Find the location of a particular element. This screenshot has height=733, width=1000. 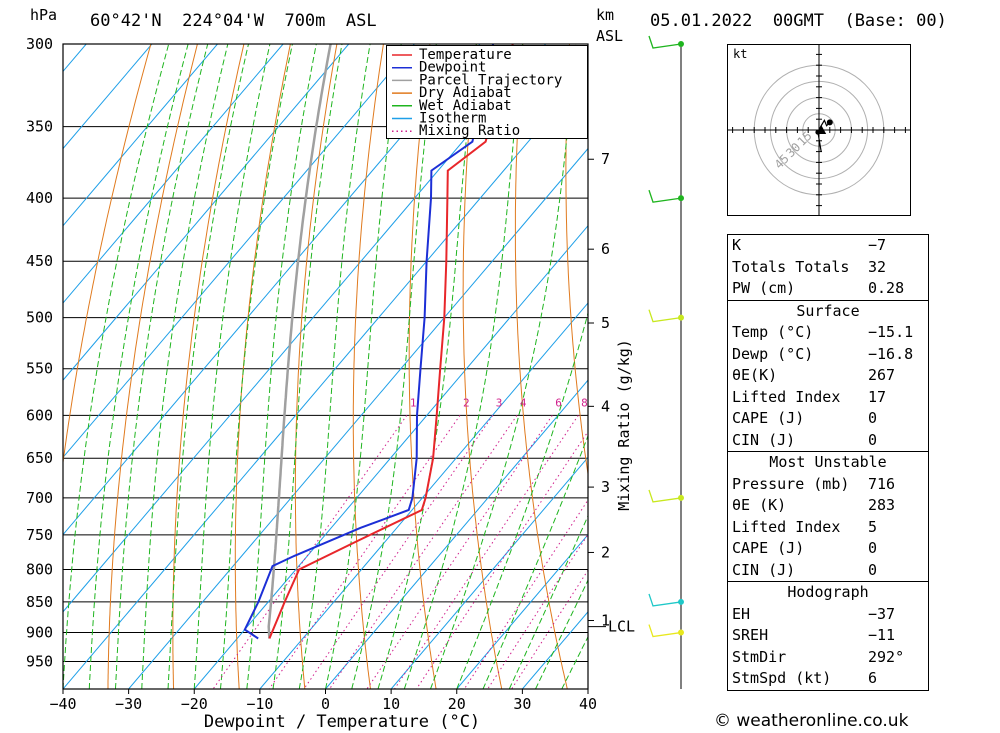

pressure-tick-label: 300 is located at coordinates (39, 44).